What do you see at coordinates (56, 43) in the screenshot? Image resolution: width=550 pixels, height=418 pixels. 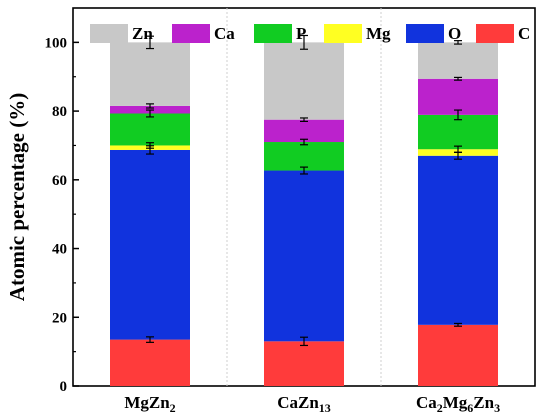 I see `y-tick-label: 100` at bounding box center [56, 43].